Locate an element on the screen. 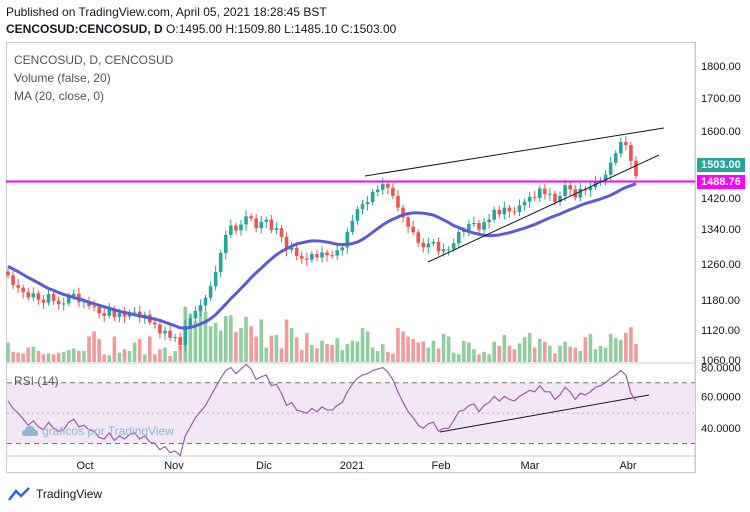 The image size is (750, 512). volume-series is located at coordinates (322, 333).